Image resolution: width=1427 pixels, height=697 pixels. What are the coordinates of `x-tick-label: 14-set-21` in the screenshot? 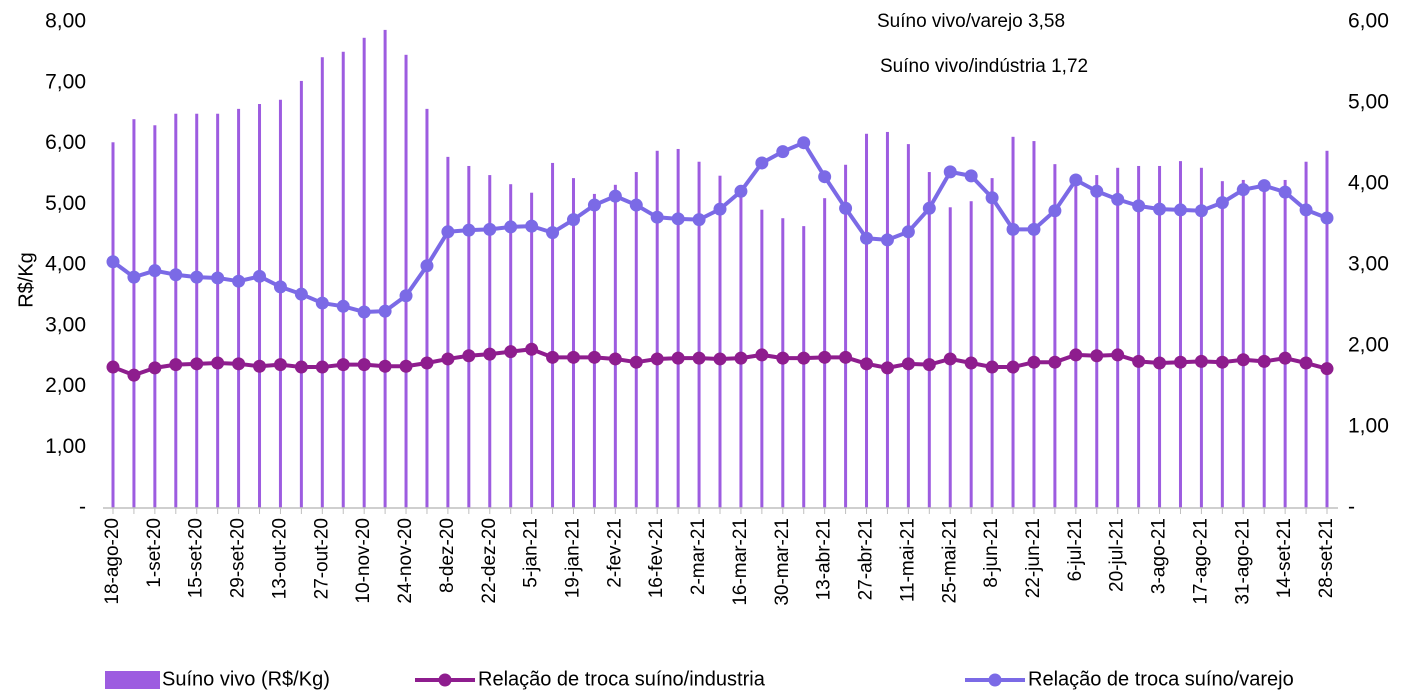 It's located at (1284, 558).